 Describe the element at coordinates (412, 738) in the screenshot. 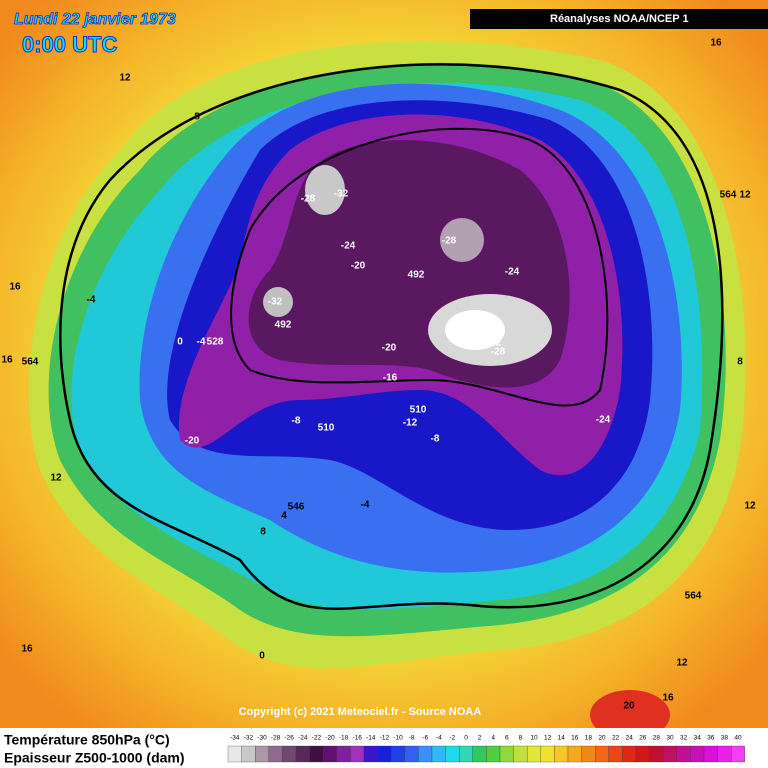

I see `scale-label: -8` at that location.